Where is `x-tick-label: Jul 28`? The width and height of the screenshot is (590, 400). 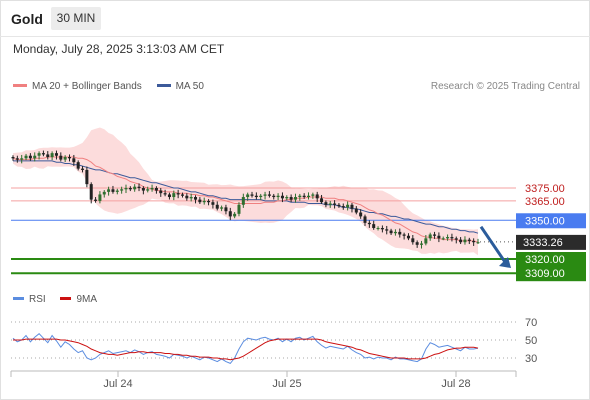
x-tick-label: Jul 28 is located at coordinates (455, 384).